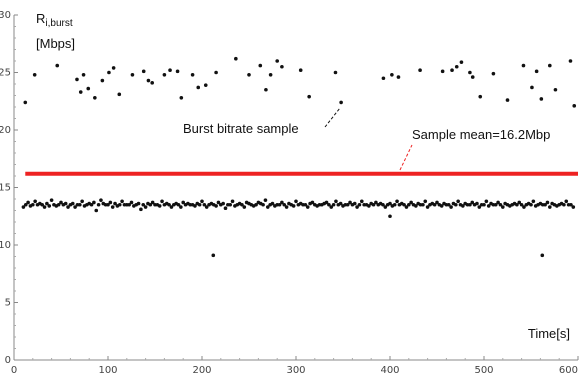  What do you see at coordinates (55, 43) in the screenshot?
I see `y-axis-unit-label: [Mbps]` at bounding box center [55, 43].